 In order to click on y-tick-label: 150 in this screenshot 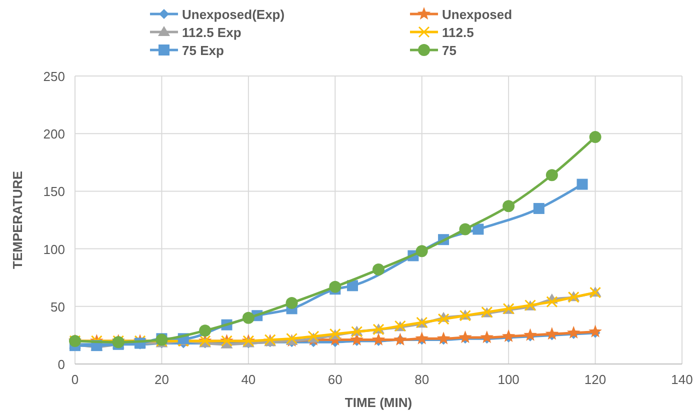, I will do `click(54, 192)`.